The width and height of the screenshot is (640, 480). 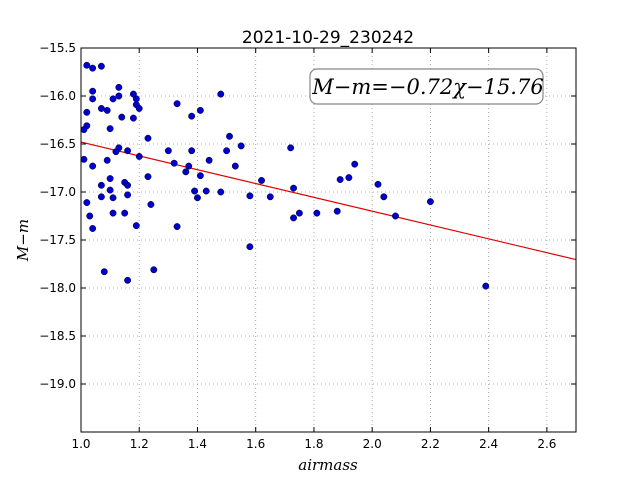 What do you see at coordinates (488, 444) in the screenshot?
I see `x-tick-label: 2.4` at bounding box center [488, 444].